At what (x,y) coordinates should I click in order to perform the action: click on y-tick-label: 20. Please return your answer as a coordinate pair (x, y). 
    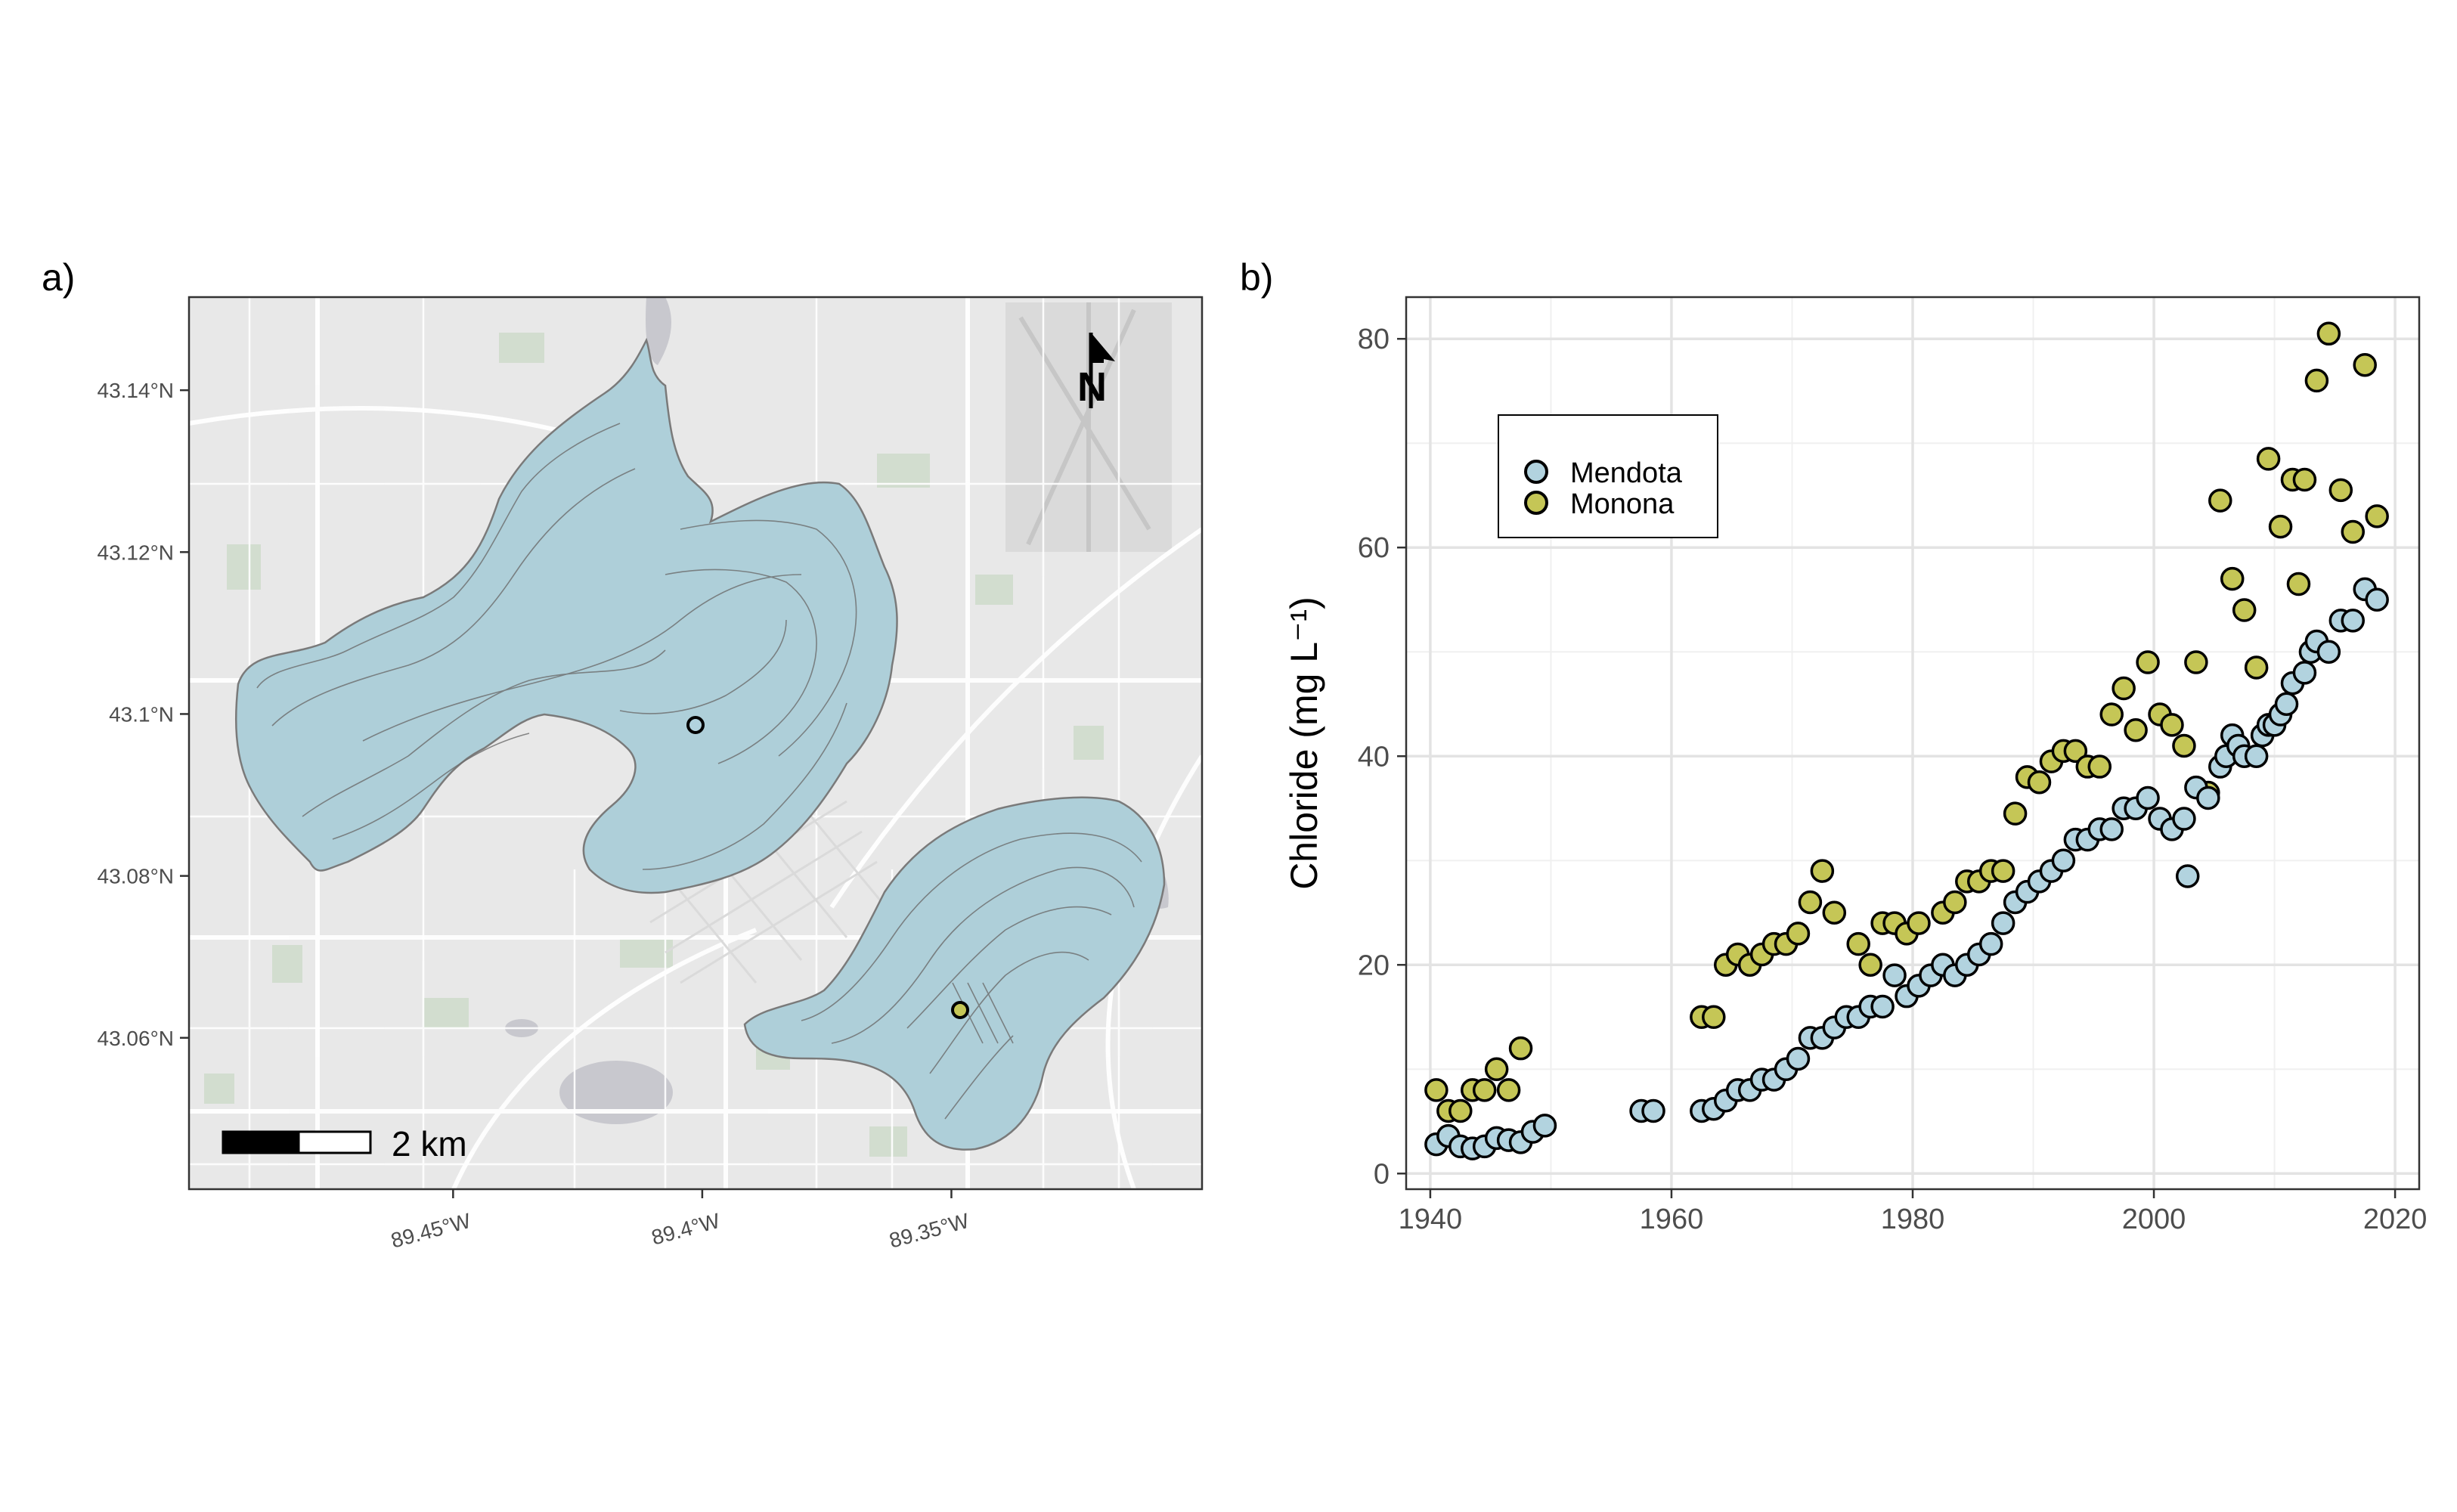
    Looking at the image, I should click on (1374, 966).